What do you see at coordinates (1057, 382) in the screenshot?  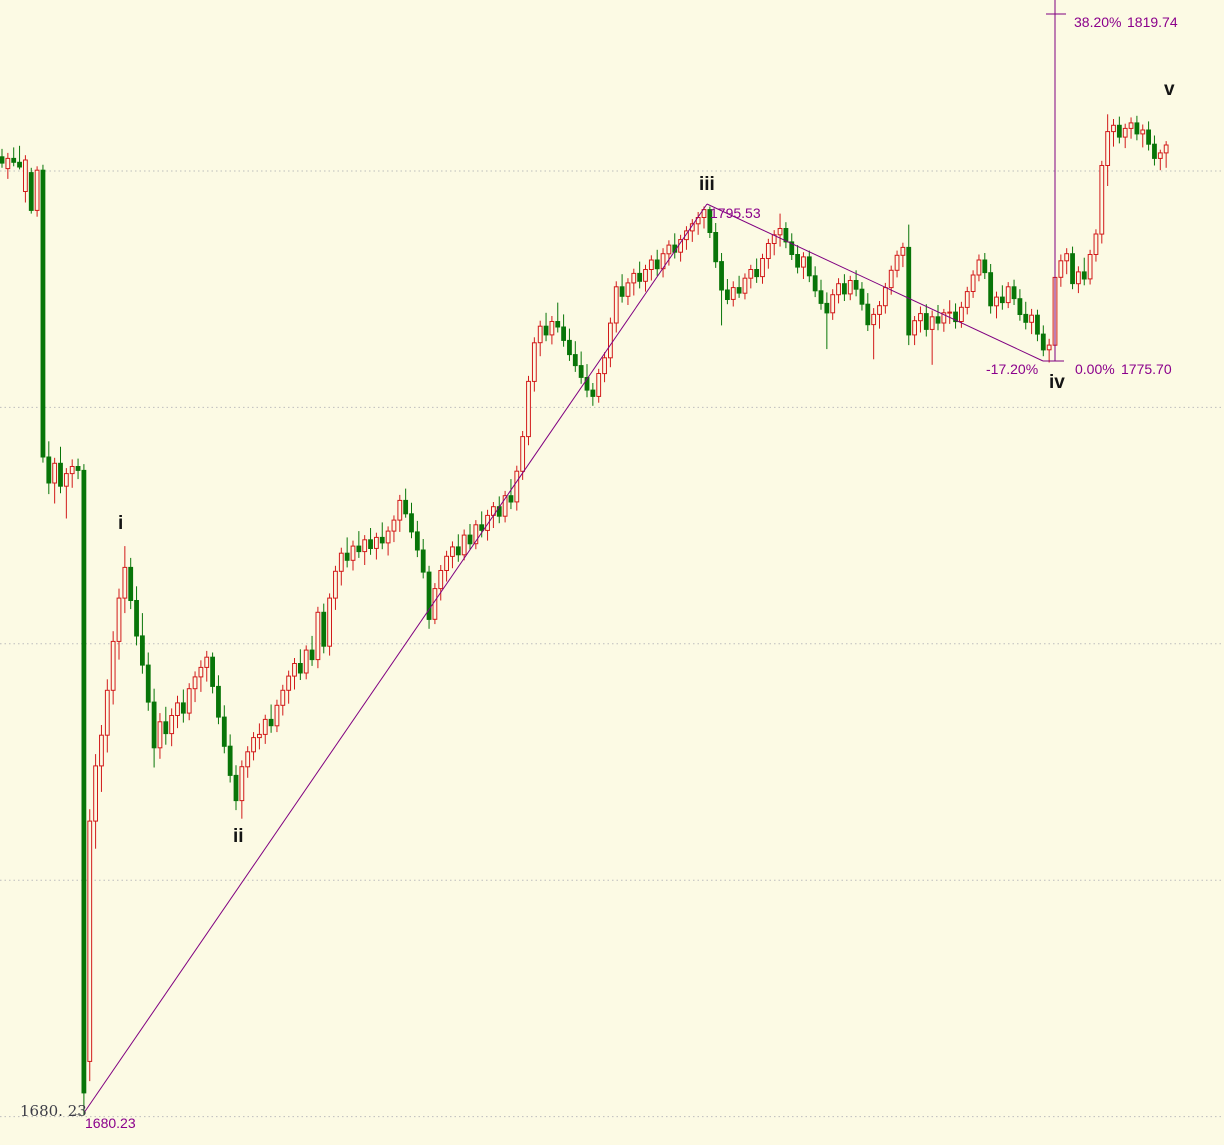 I see `wave-label-iv: iv` at bounding box center [1057, 382].